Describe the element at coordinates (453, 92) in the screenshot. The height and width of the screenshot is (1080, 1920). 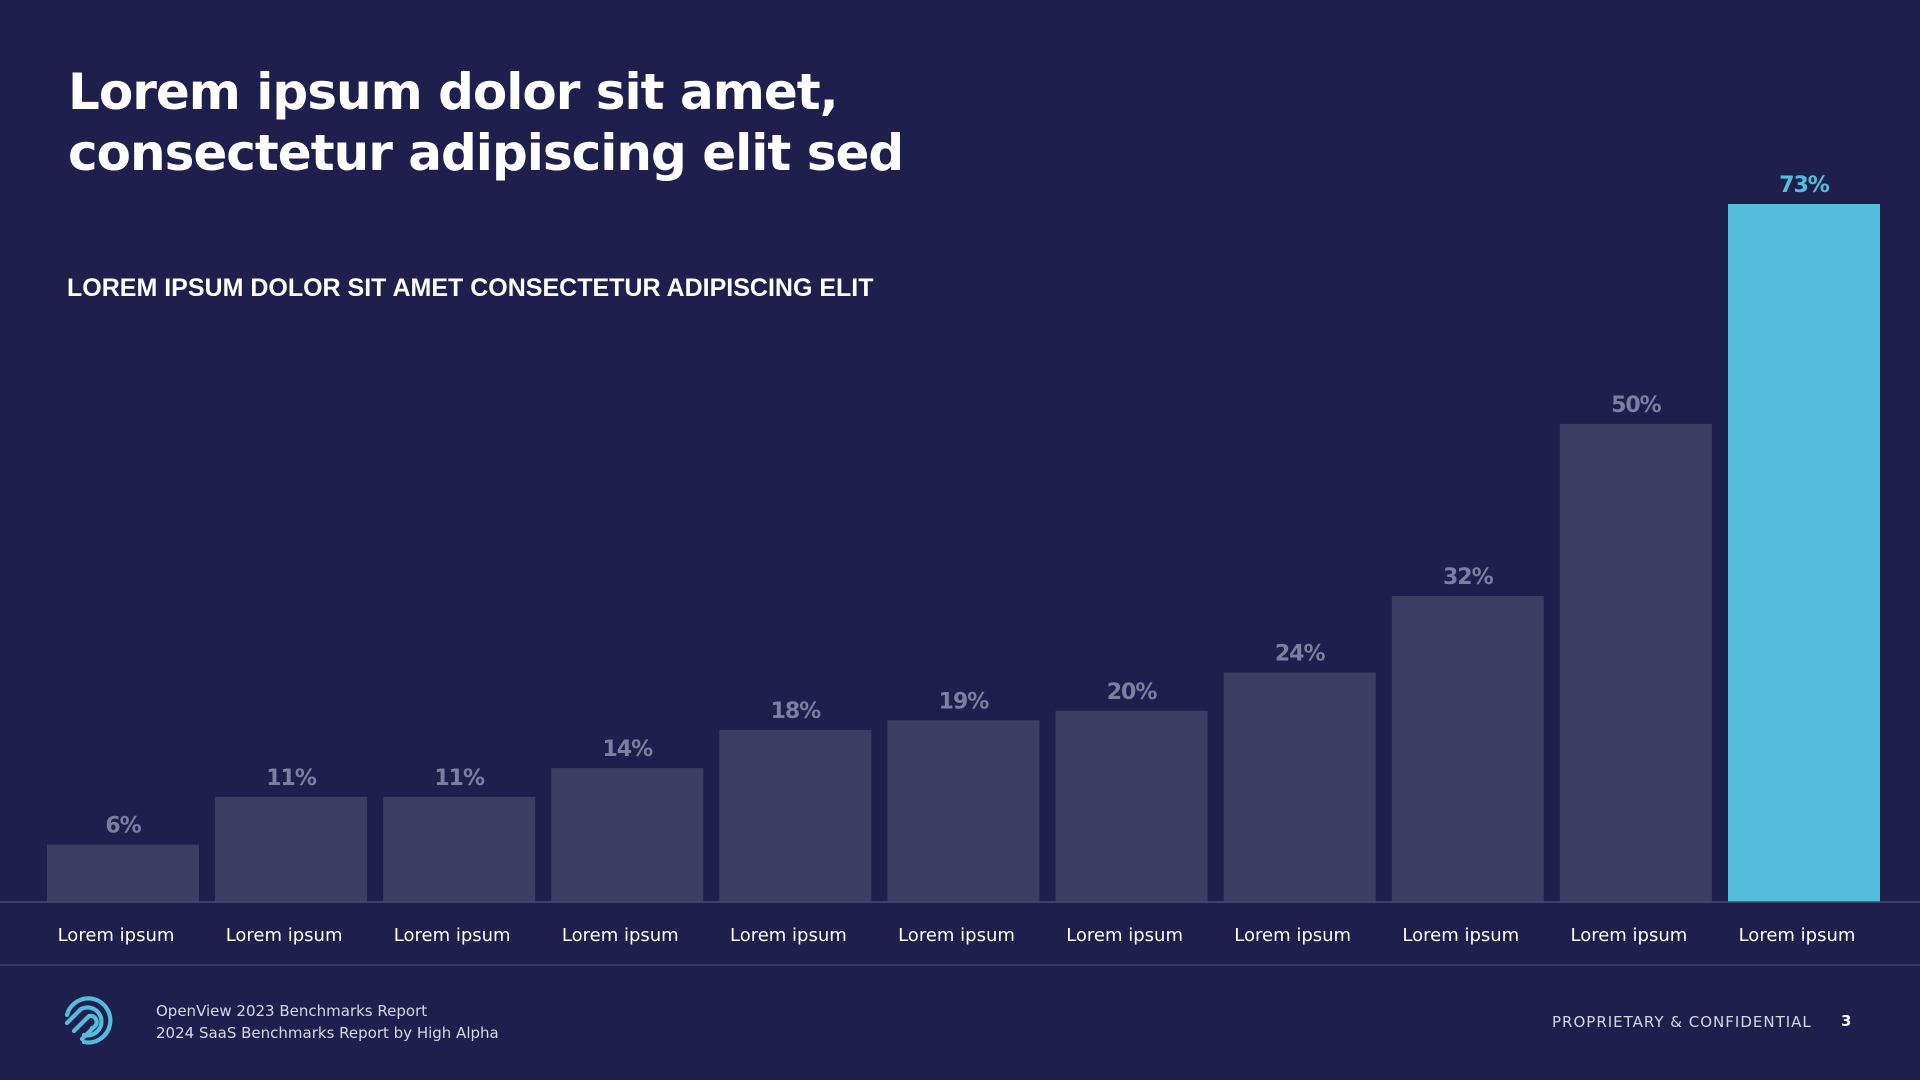
I see `slide-title-line-1: Lorem ipsum dolor sit amet,` at that location.